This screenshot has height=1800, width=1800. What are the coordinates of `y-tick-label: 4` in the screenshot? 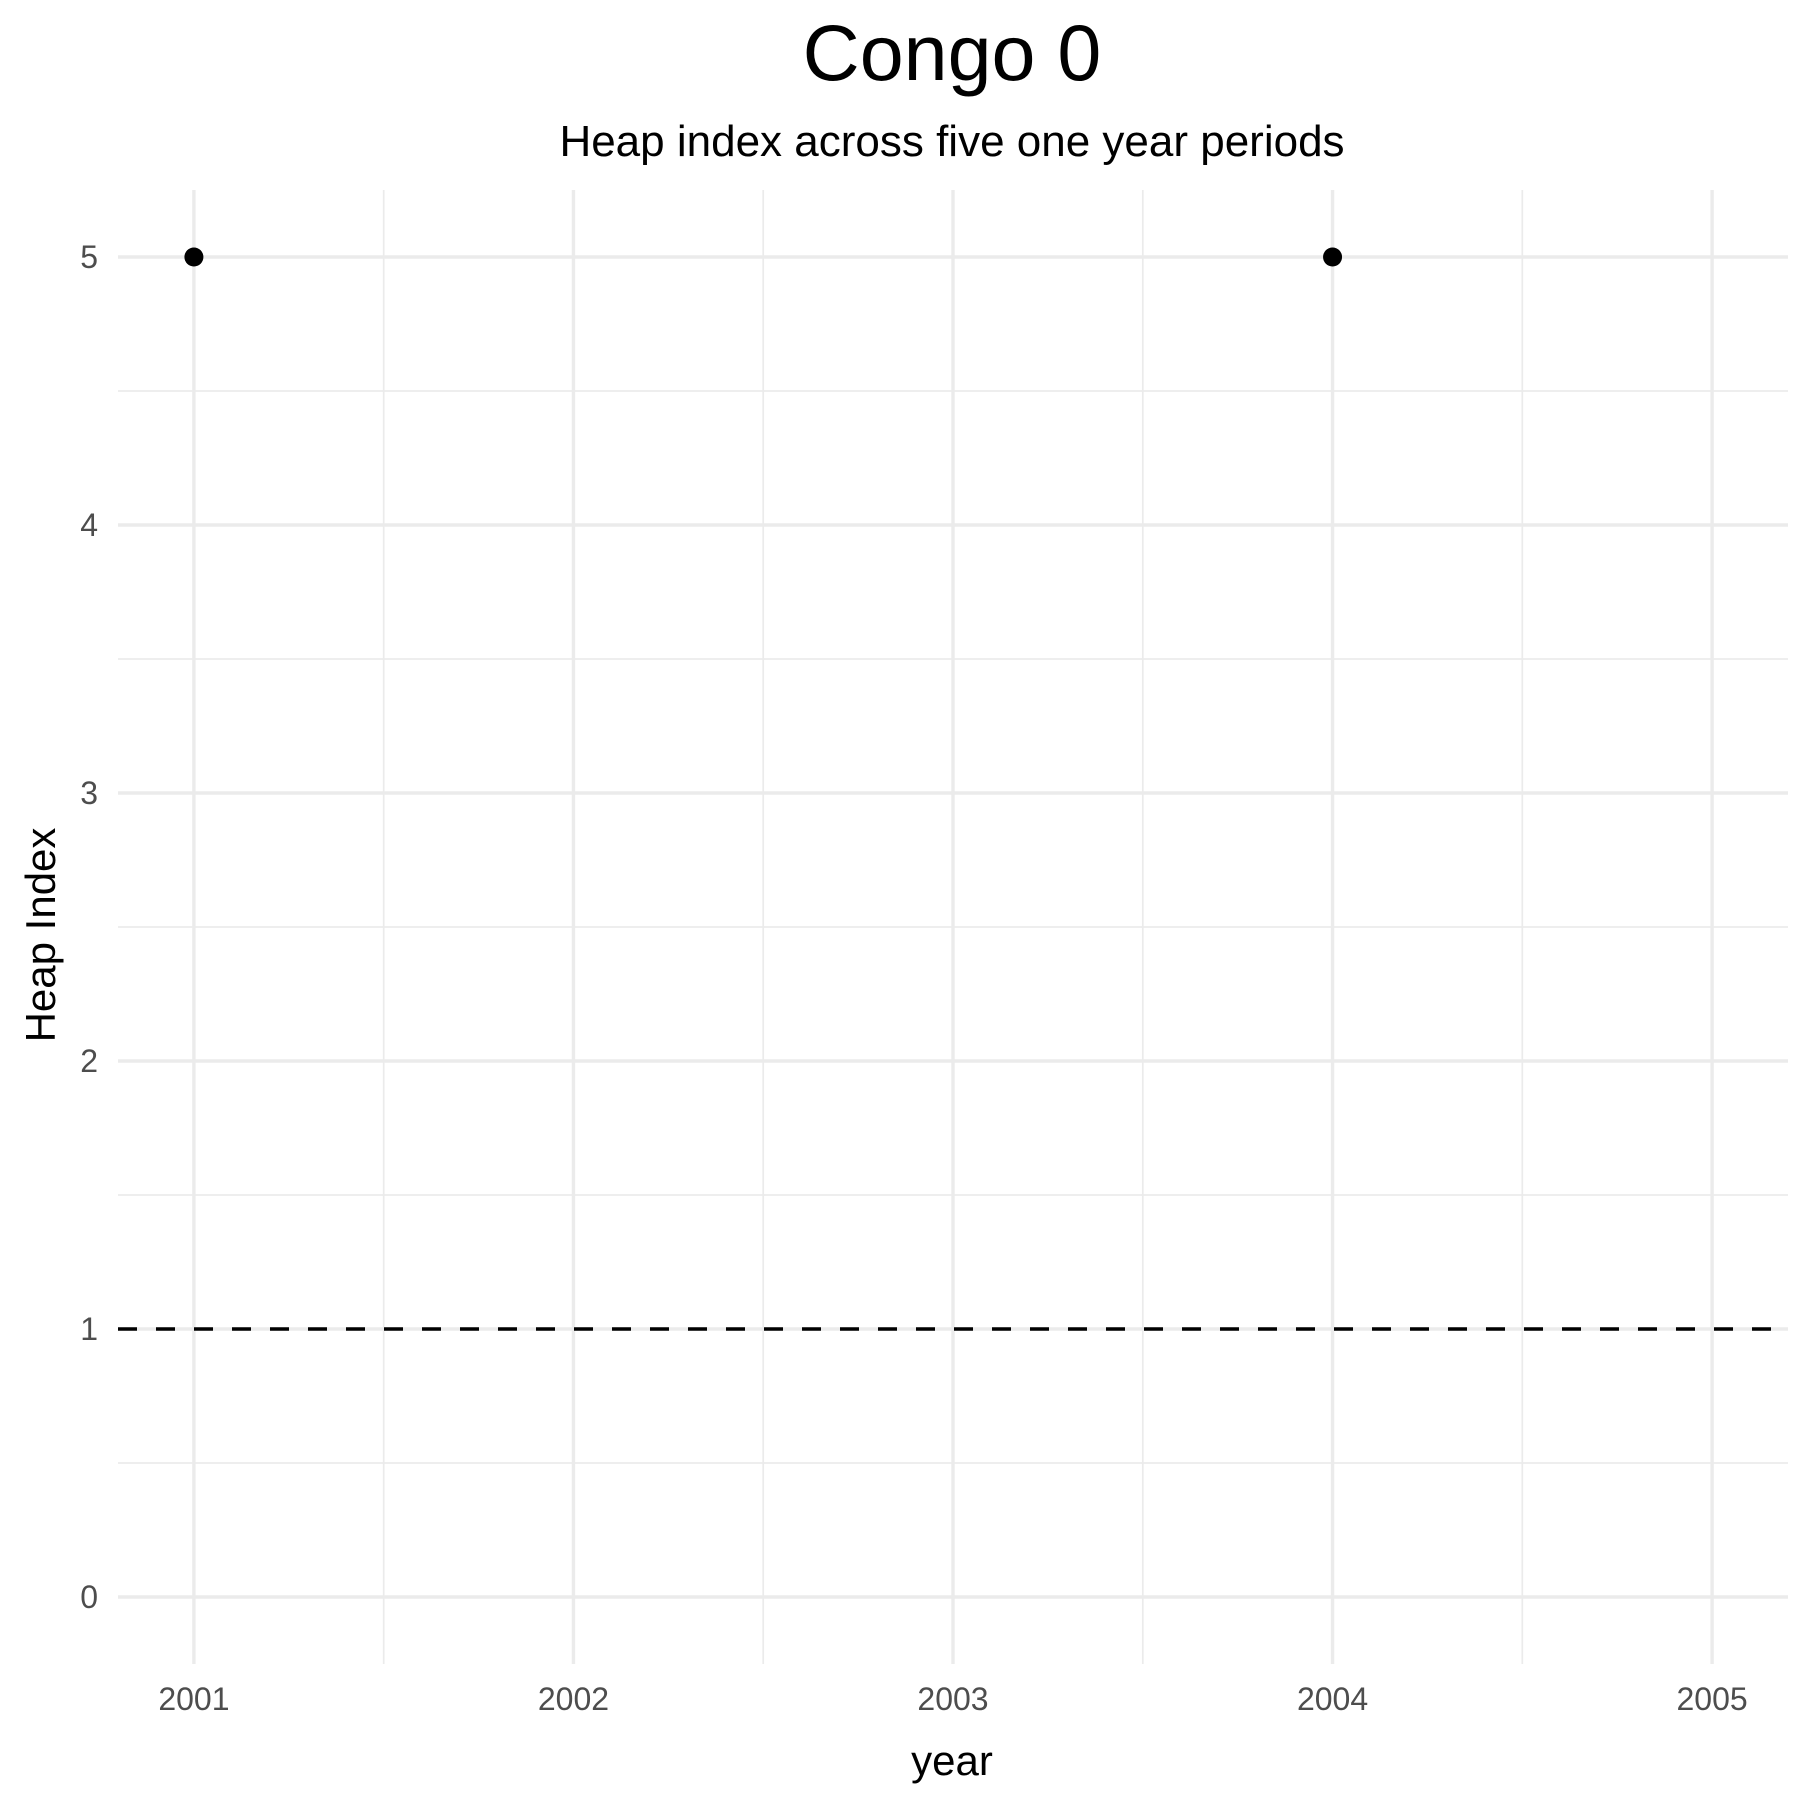 It's located at (89, 525).